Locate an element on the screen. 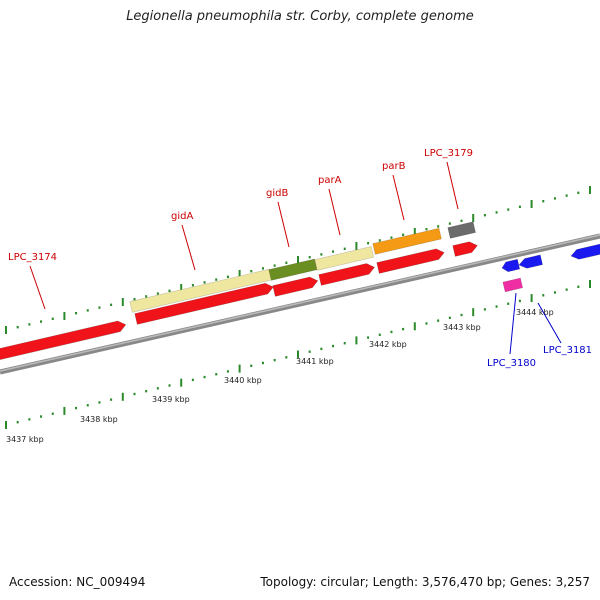 The image size is (600, 600). kbp-label: 3439 kbp is located at coordinates (171, 399).